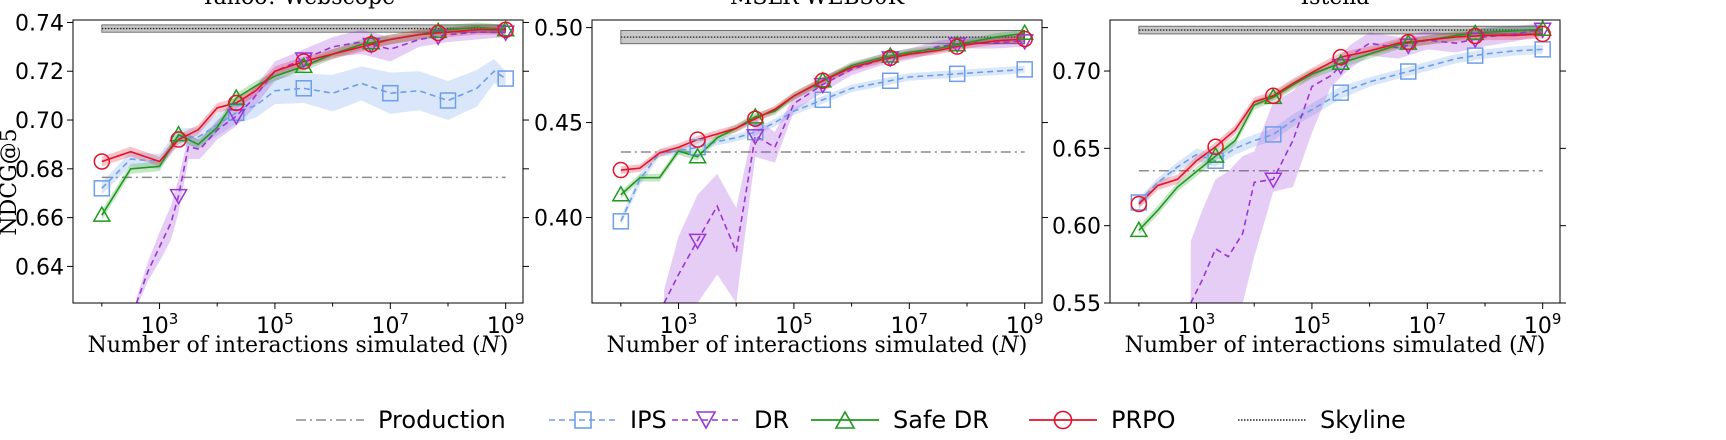 The image size is (1726, 440). I want to click on y-tick-label: 0.40, so click(558, 219).